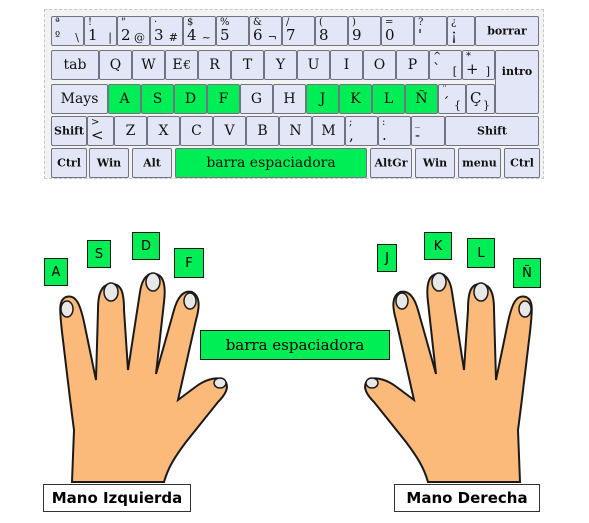  I want to click on key-label: B, so click(262, 131).